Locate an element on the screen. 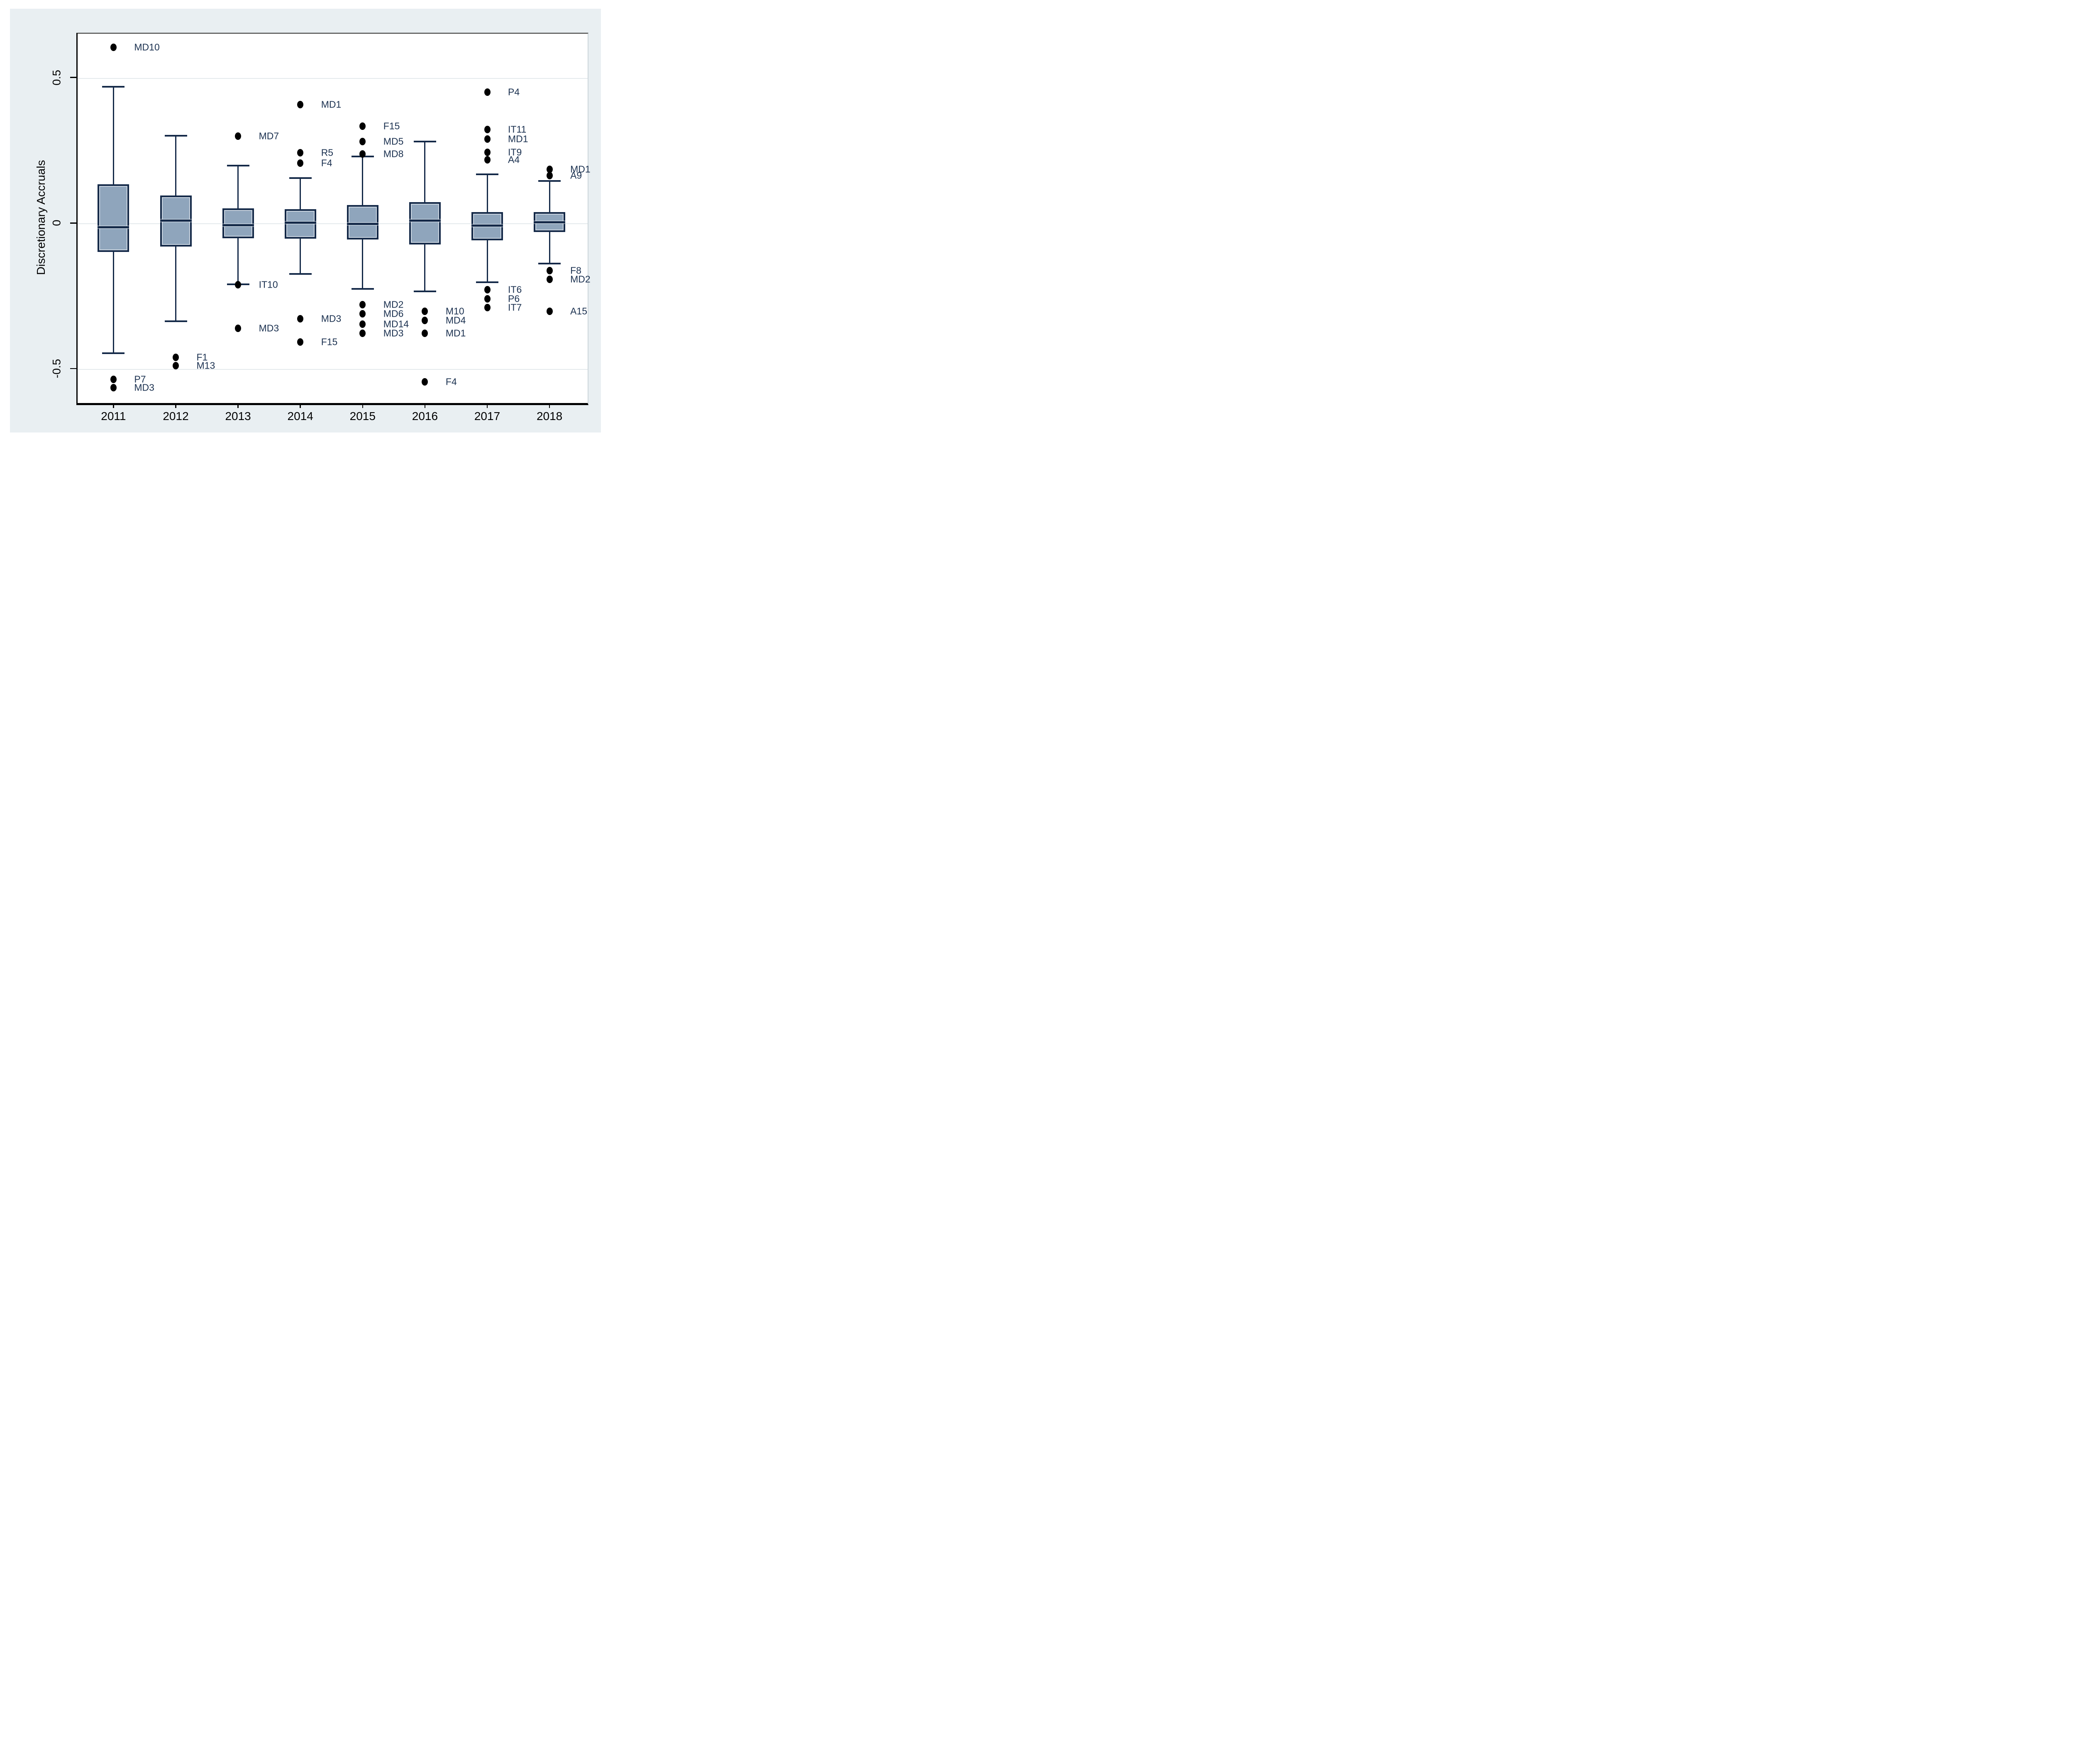  outlier-label-2012-F1: F1 is located at coordinates (202, 358).